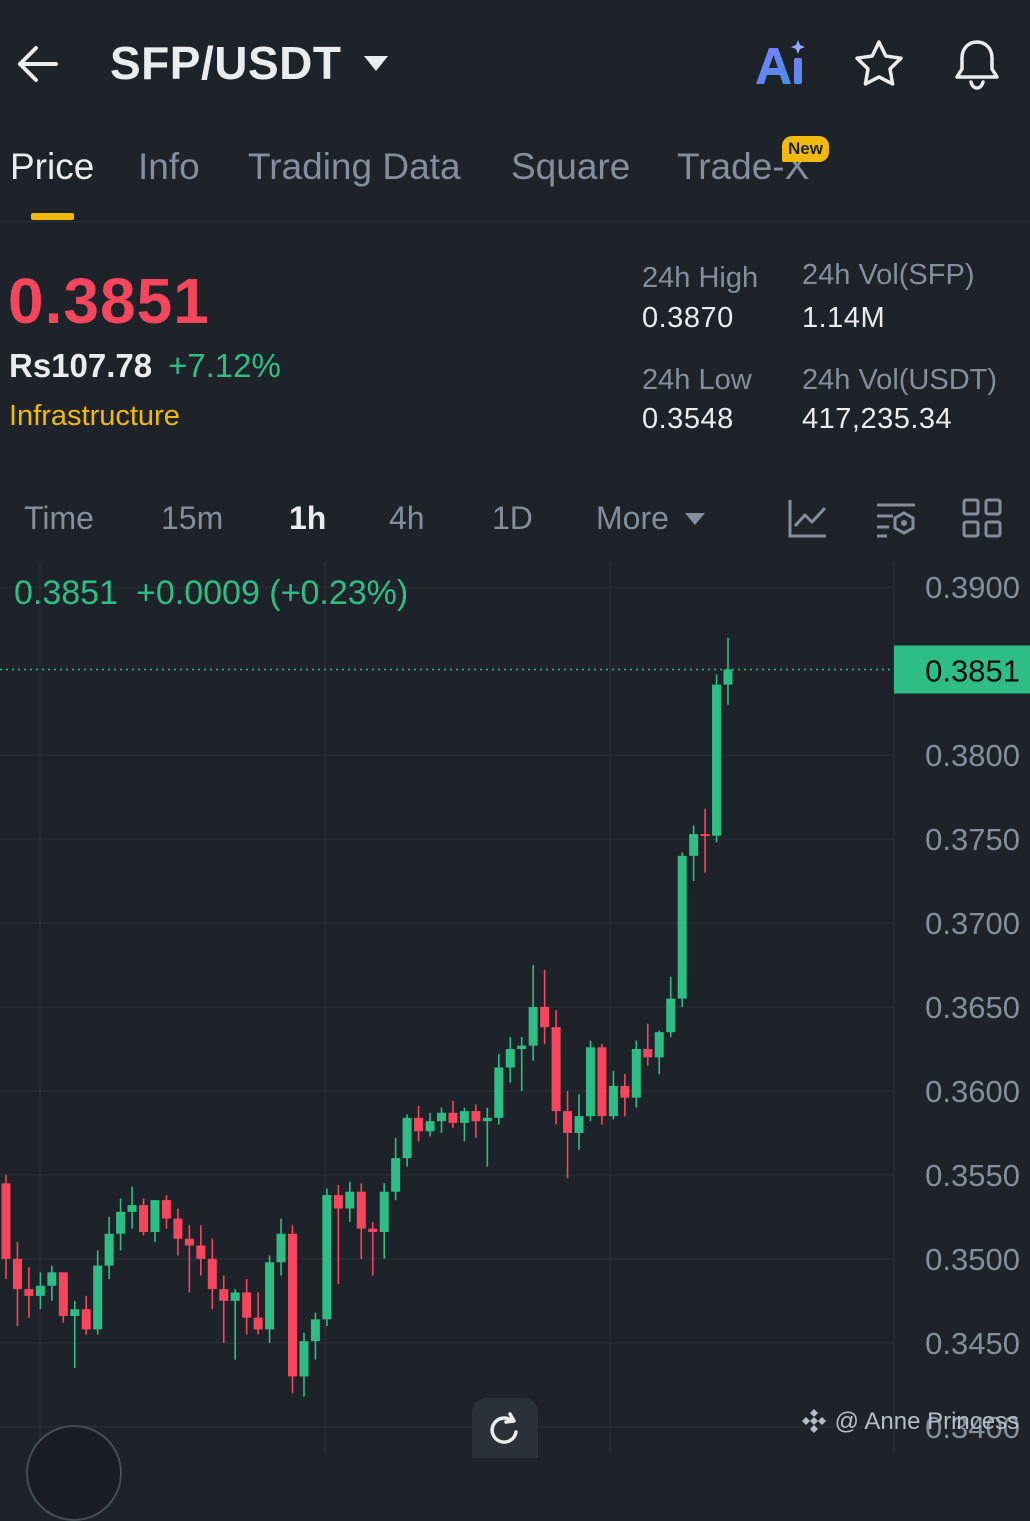 Image resolution: width=1030 pixels, height=1521 pixels. I want to click on interval-more: More, so click(632, 518).